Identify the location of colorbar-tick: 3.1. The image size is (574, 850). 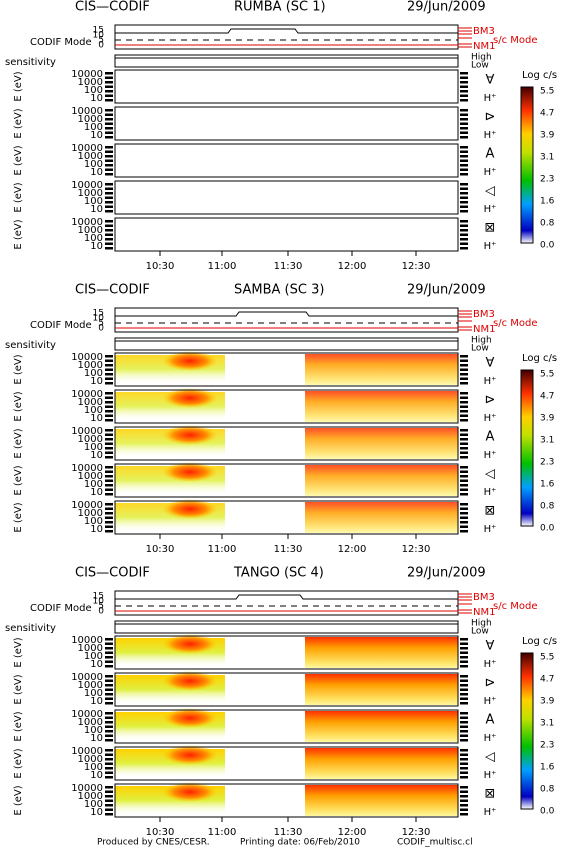
(547, 441).